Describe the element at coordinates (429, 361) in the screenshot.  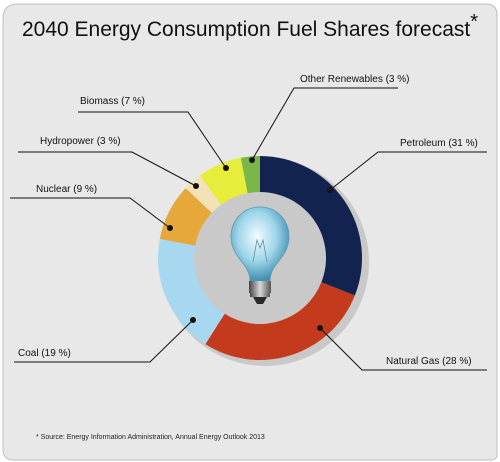
I see `slice-label: Natural Gas (28 %)` at that location.